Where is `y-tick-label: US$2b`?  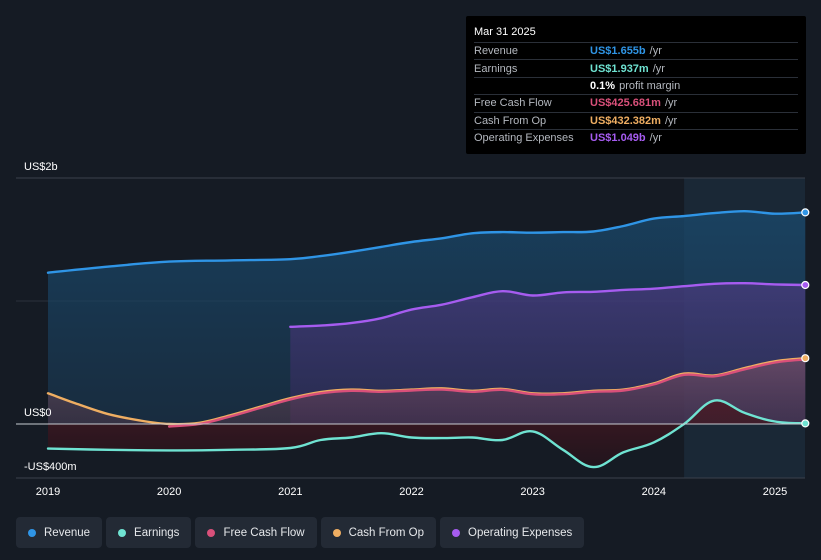 y-tick-label: US$2b is located at coordinates (41, 167).